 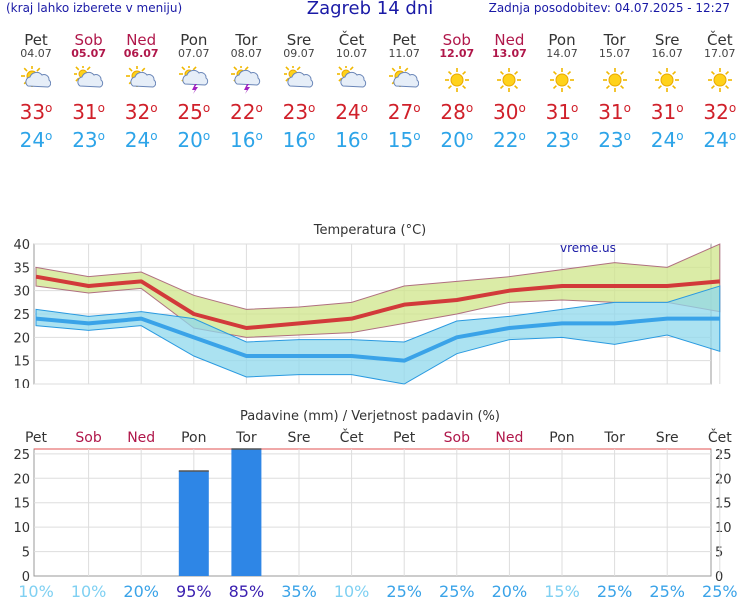 I want to click on min-temperature-value: 16, so click(x=242, y=140).